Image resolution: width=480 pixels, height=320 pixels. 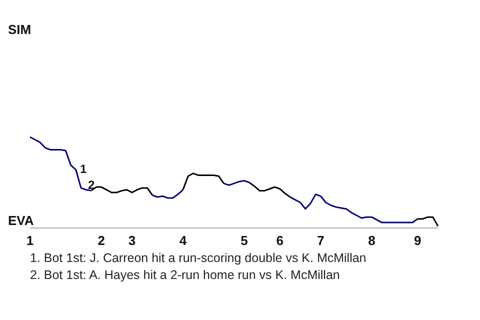 What do you see at coordinates (183, 240) in the screenshot?
I see `x-tick-label: 4` at bounding box center [183, 240].